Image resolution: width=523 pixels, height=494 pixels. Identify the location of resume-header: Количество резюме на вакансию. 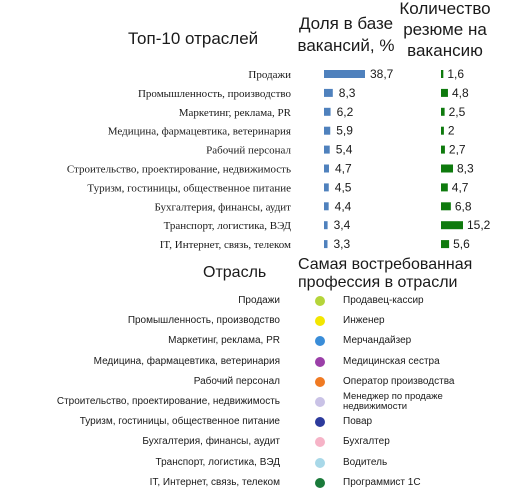
(445, 30).